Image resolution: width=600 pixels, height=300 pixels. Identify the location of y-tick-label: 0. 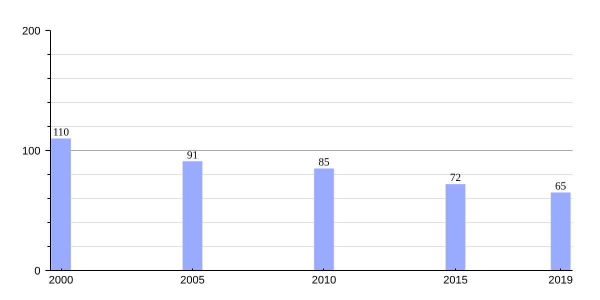
(37, 272).